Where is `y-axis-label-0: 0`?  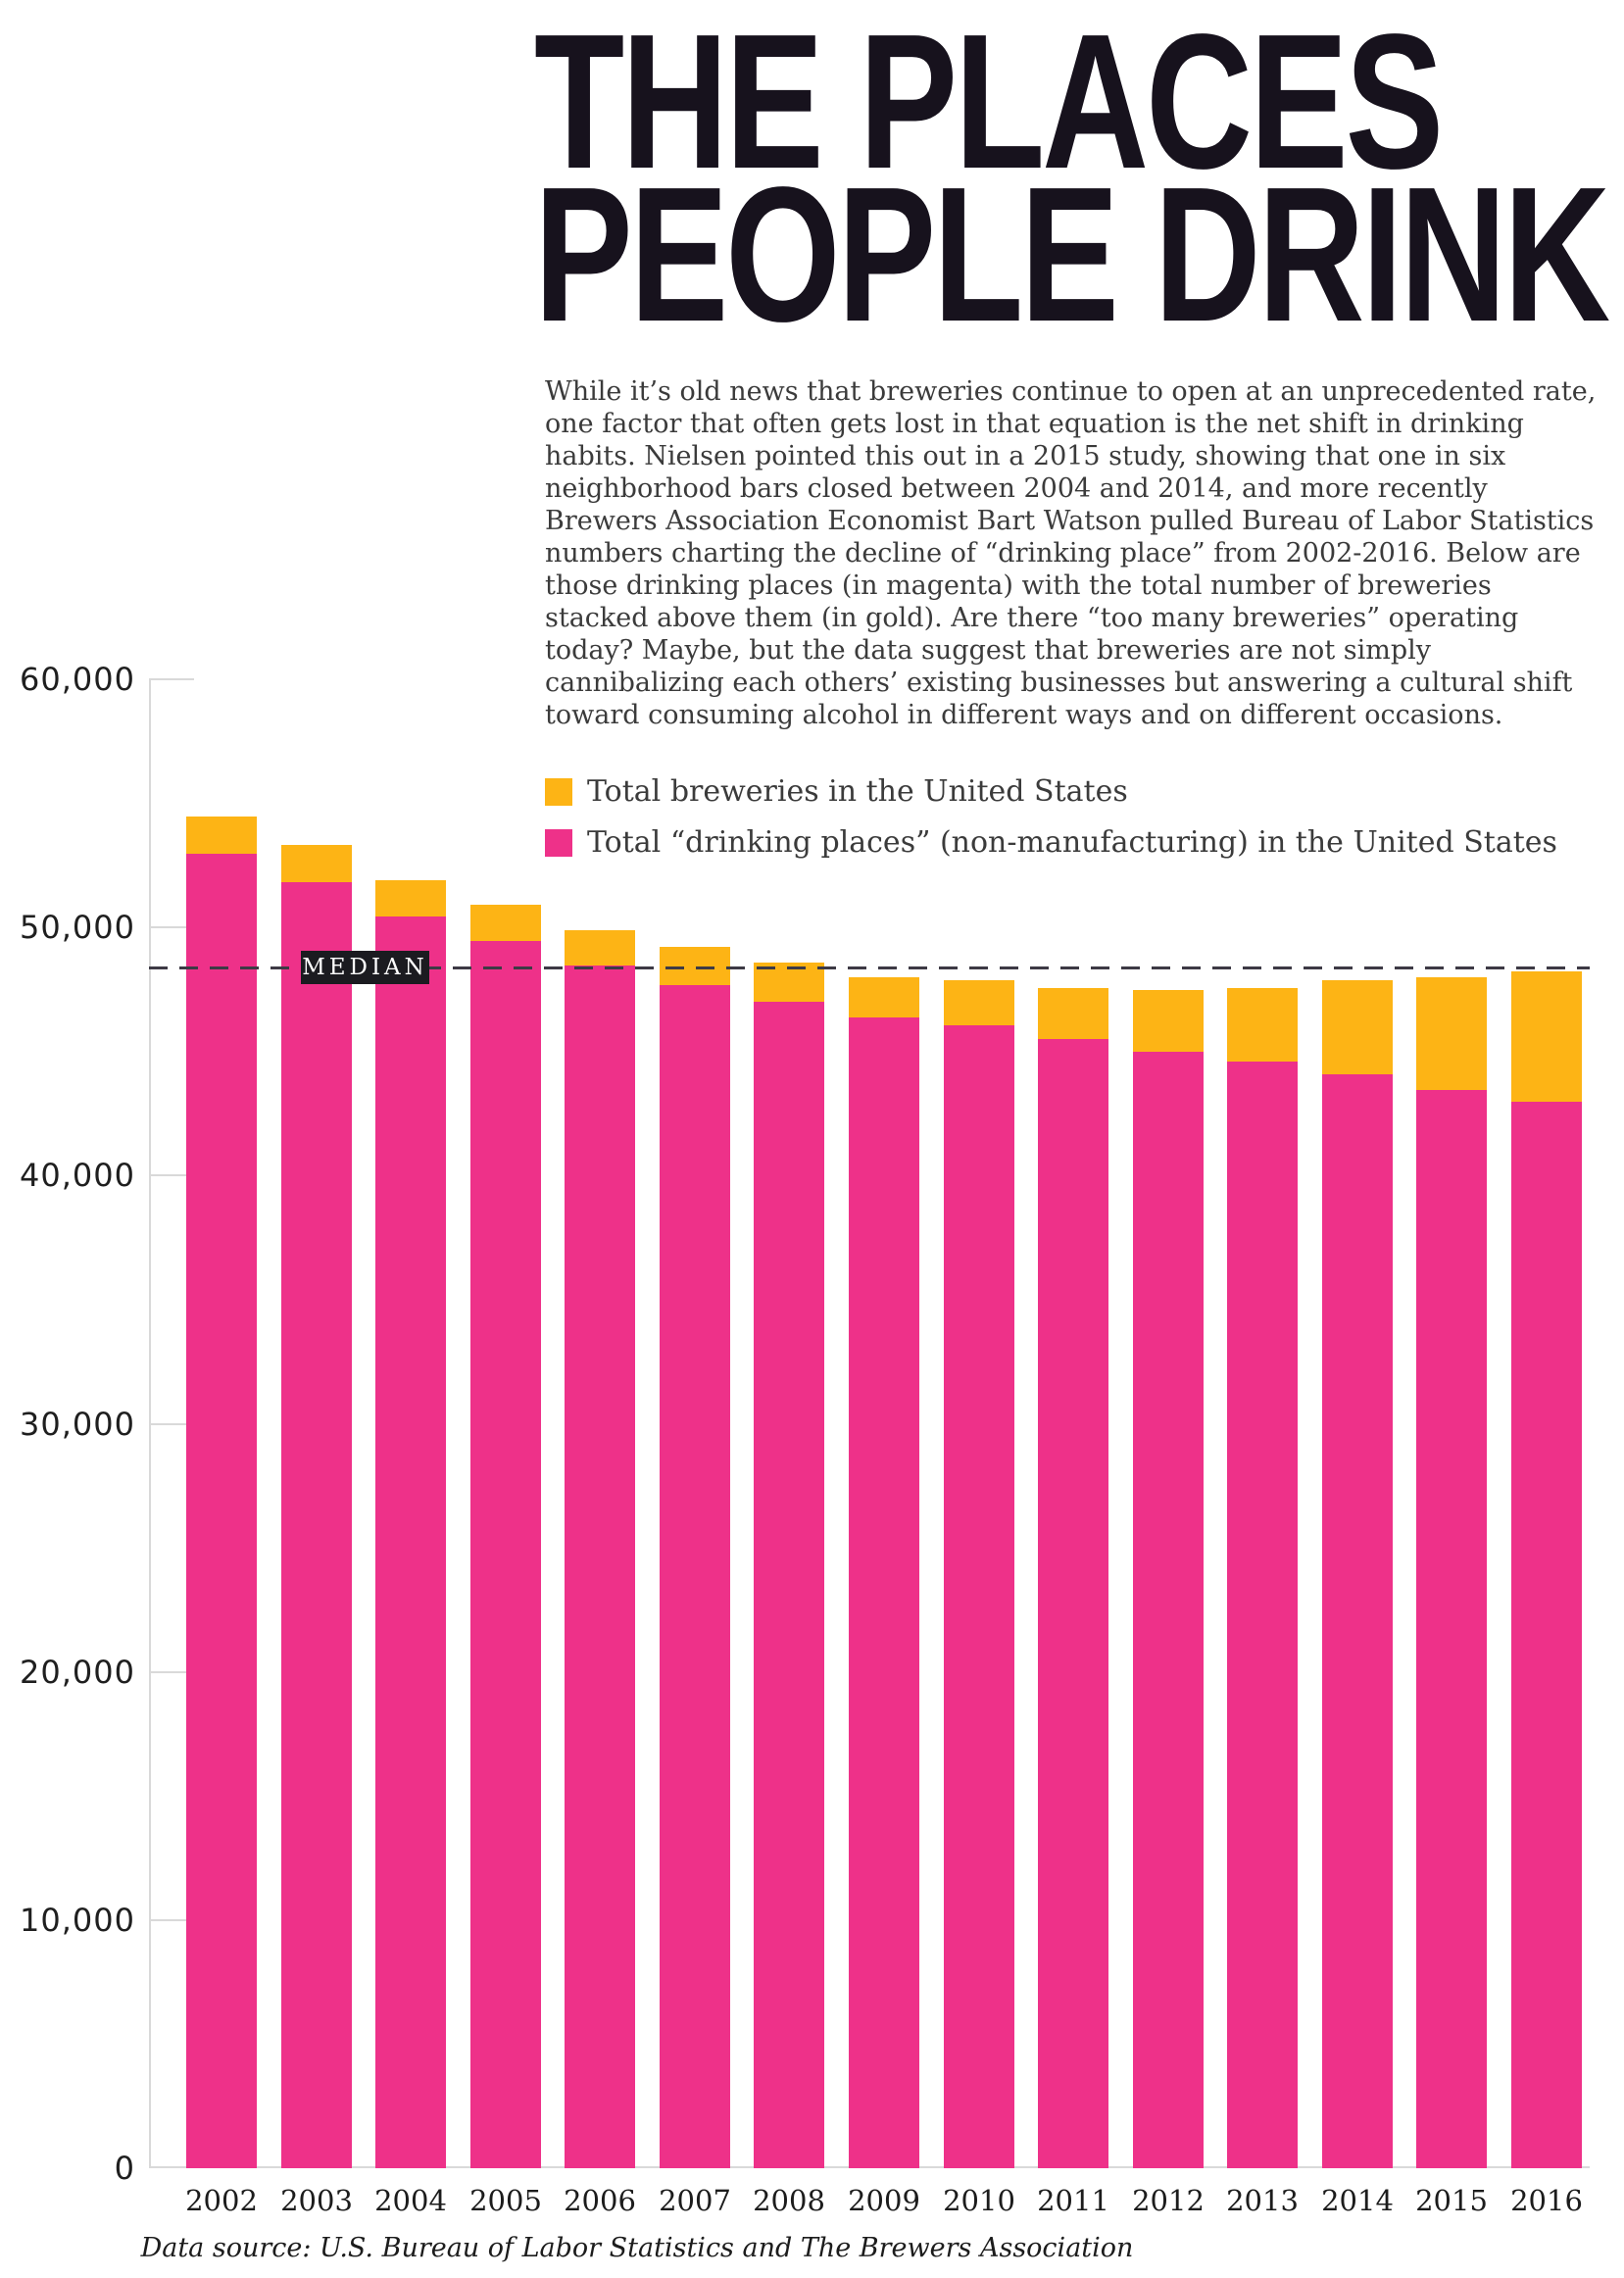 y-axis-label-0: 0 is located at coordinates (124, 2169).